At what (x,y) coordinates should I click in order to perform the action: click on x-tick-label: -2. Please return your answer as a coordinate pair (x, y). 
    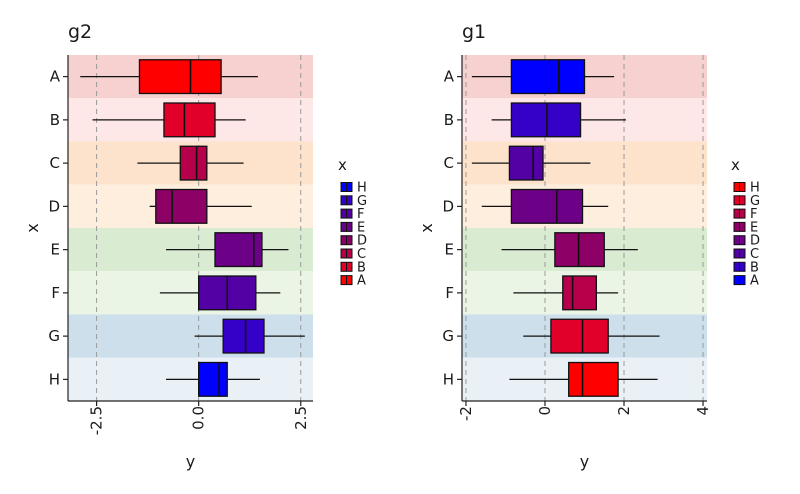
    Looking at the image, I should click on (466, 413).